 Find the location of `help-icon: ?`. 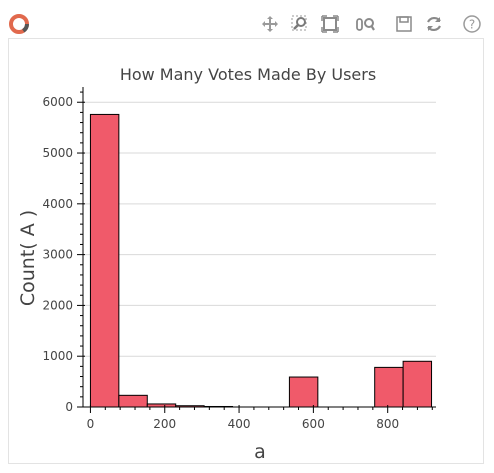

help-icon: ? is located at coordinates (472, 24).